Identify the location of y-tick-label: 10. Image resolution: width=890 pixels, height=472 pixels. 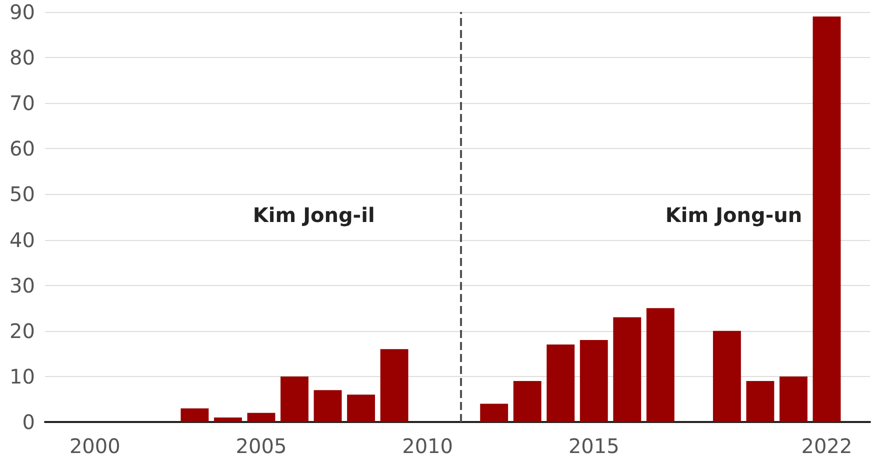
(22, 376).